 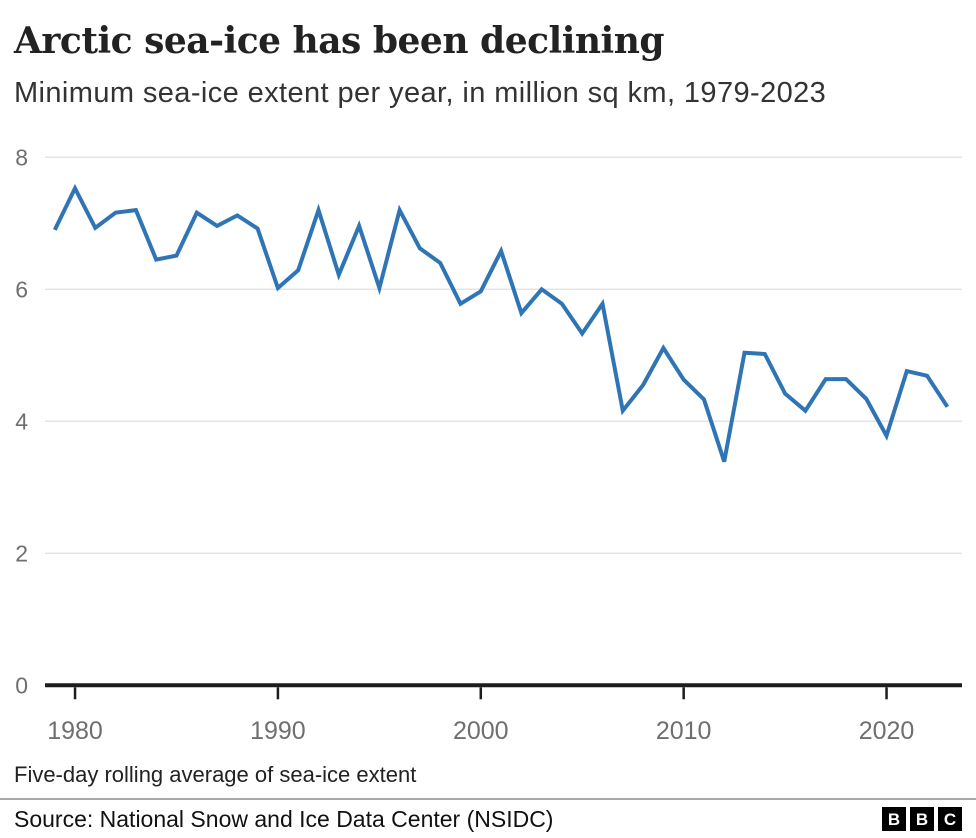 What do you see at coordinates (950, 819) in the screenshot?
I see `bbc-logo-block-c: C` at bounding box center [950, 819].